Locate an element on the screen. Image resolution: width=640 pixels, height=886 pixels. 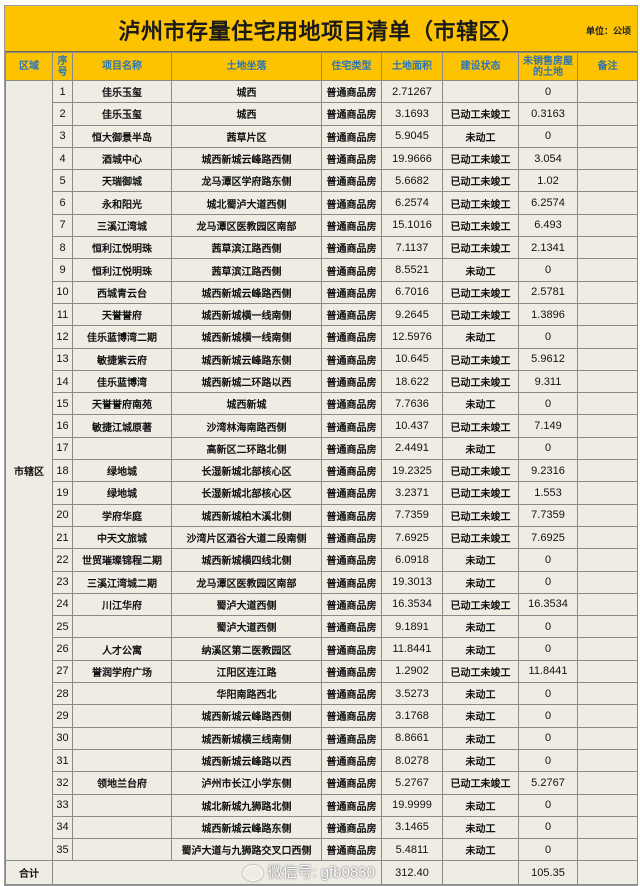
land-location: 蜀泸大道与九狮路交叉口西侧 is located at coordinates (246, 850).